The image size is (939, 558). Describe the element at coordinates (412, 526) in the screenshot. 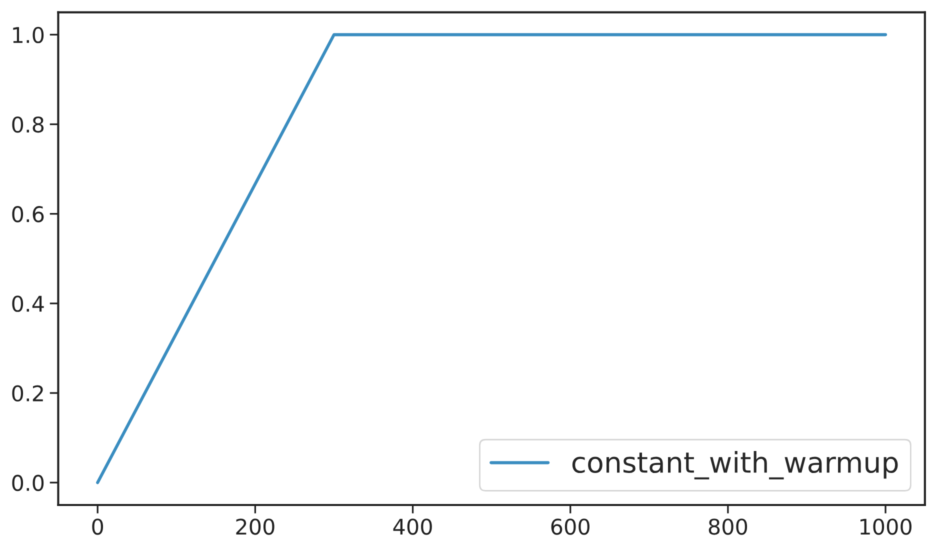

I see `x-tick-label: 400` at that location.